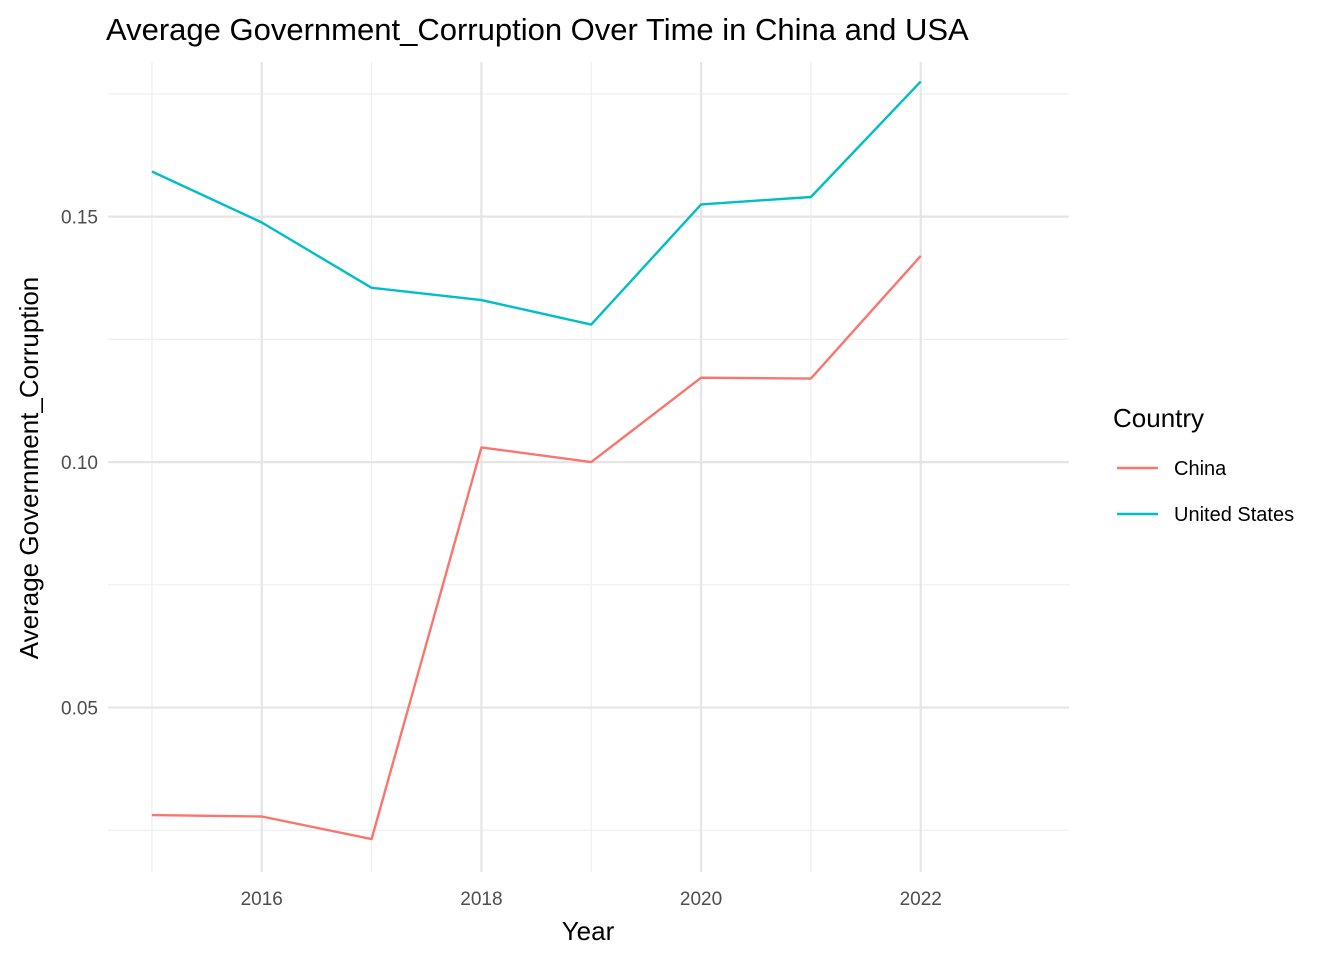  What do you see at coordinates (262, 899) in the screenshot?
I see `x-tick-label: 2016` at bounding box center [262, 899].